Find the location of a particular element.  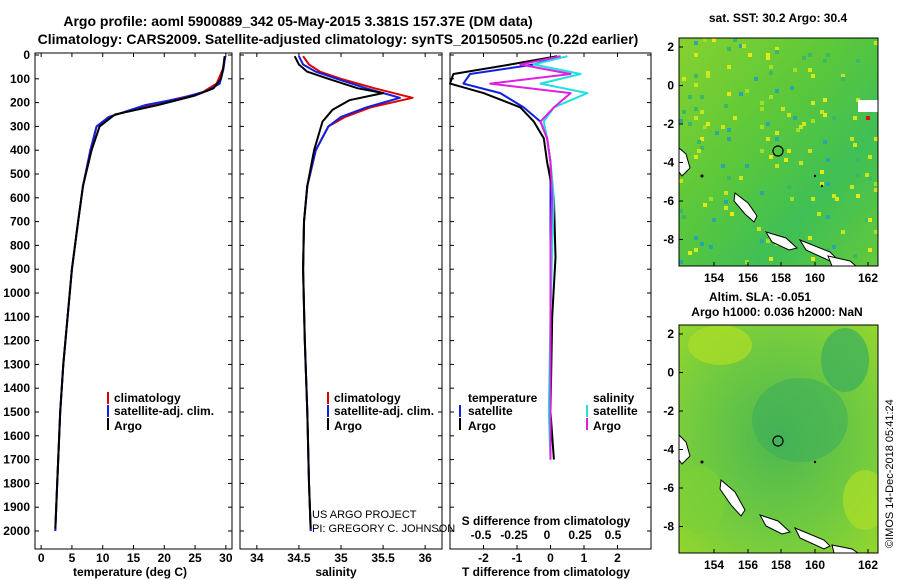

sst-map-frame is located at coordinates (778, 152).